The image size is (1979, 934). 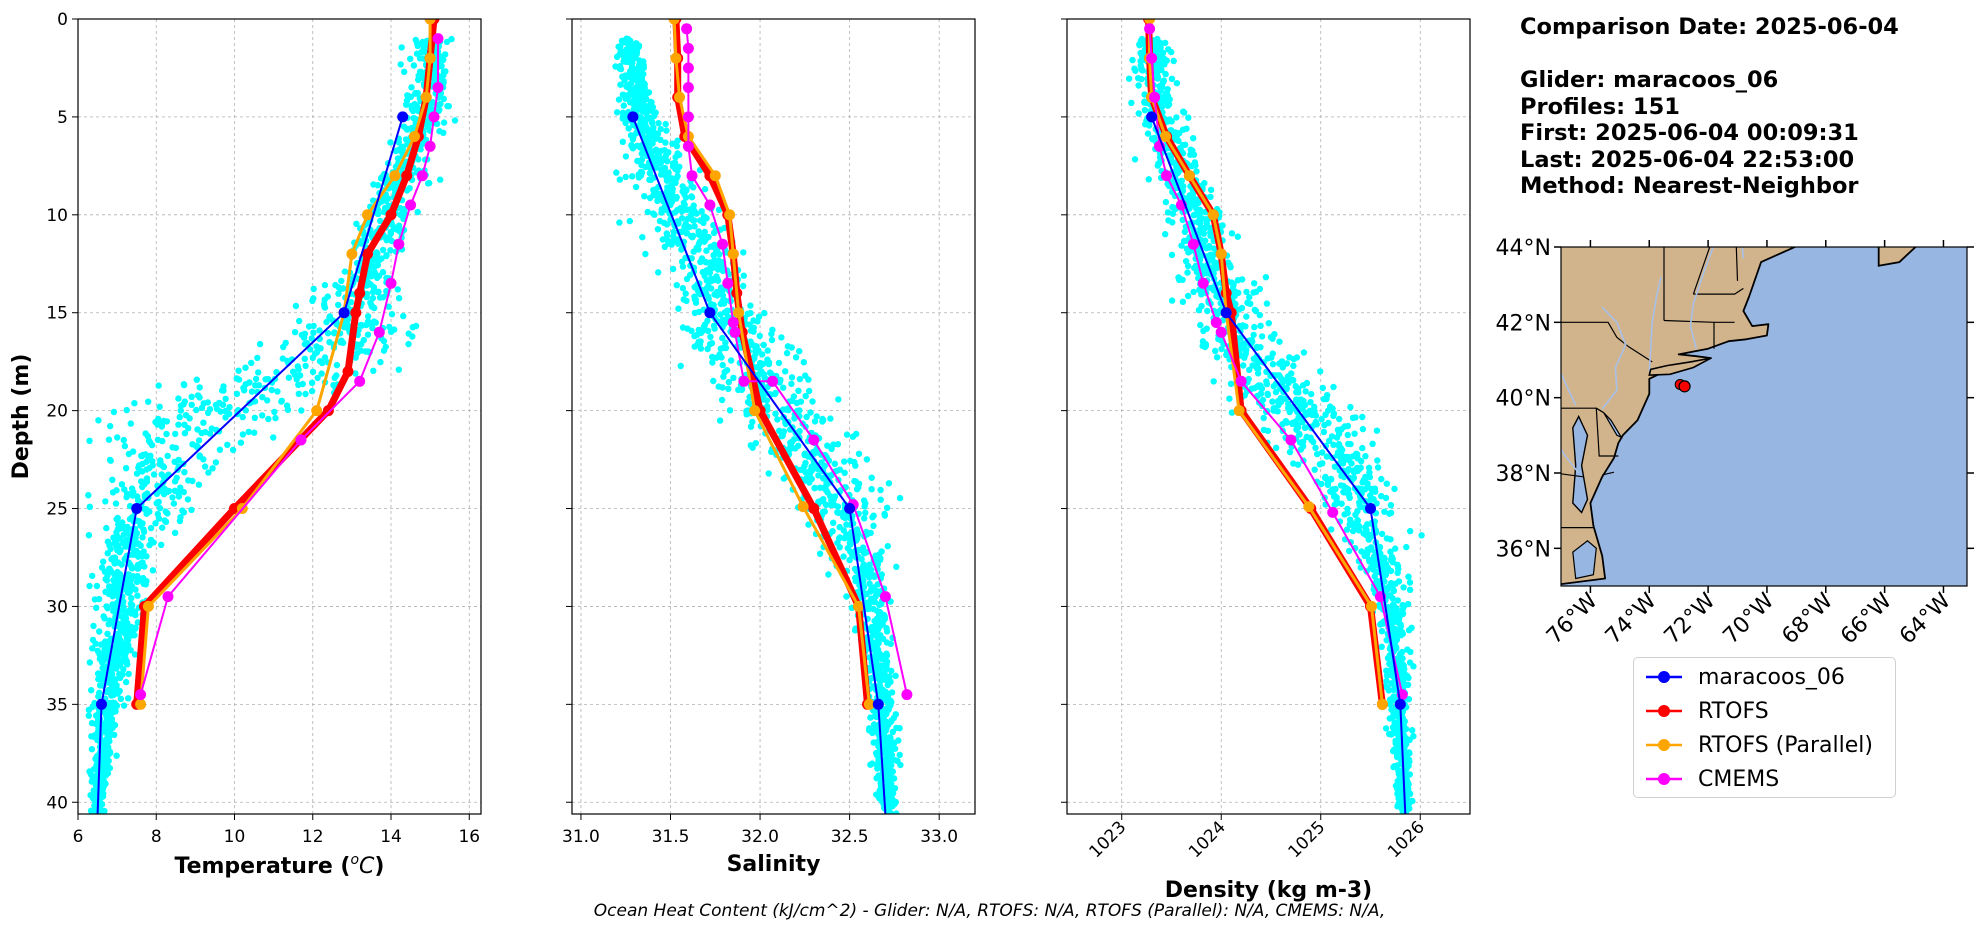 I want to click on x-tick-label: 14, so click(x=391, y=837).